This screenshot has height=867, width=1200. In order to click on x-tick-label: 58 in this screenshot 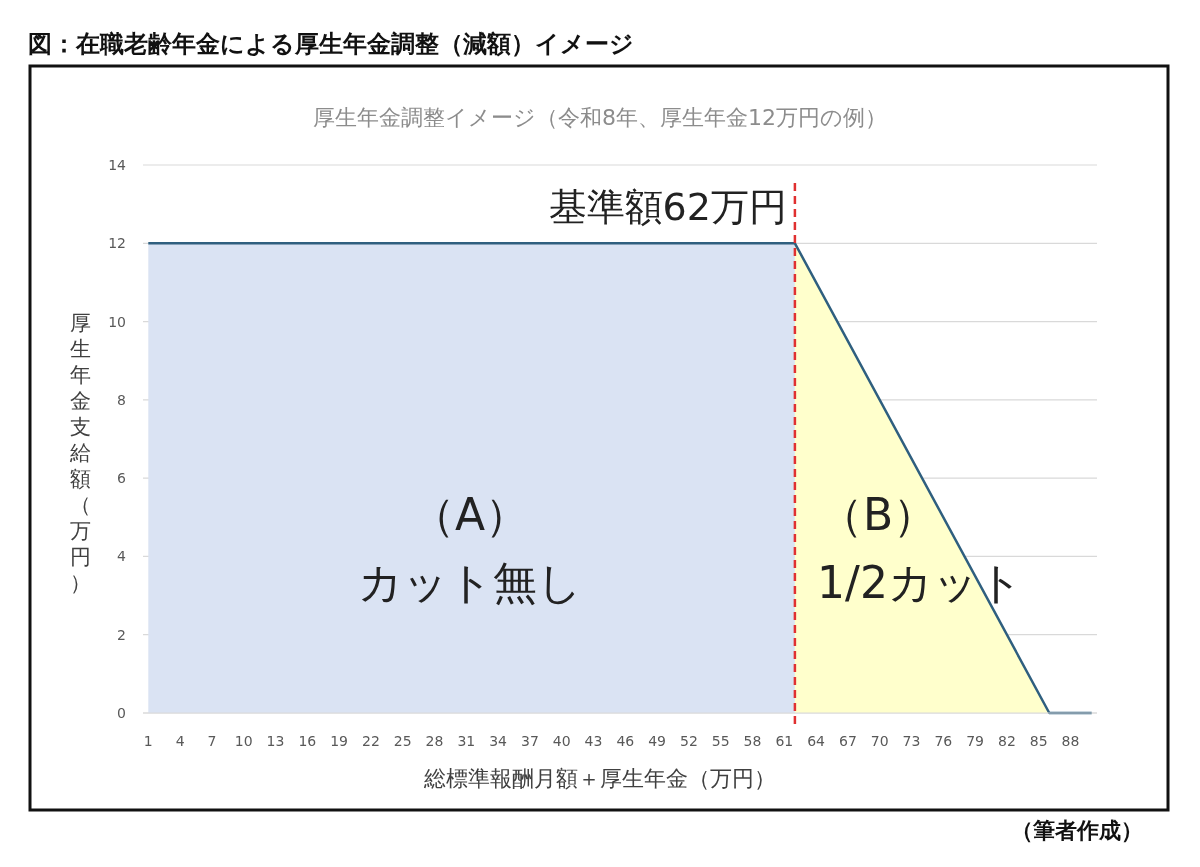, I will do `click(752, 741)`.